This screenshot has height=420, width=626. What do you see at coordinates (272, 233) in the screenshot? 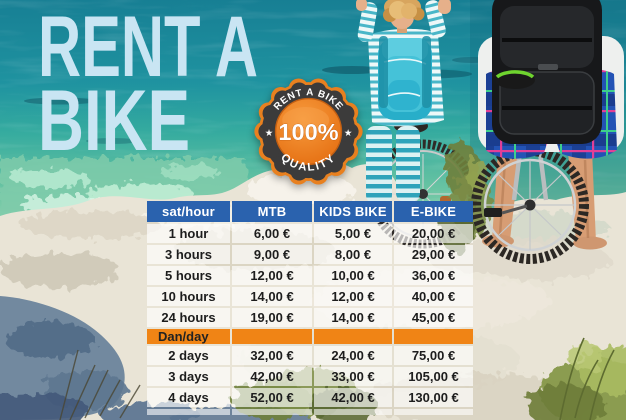
I see `price-cell: 6,00 €` at bounding box center [272, 233].